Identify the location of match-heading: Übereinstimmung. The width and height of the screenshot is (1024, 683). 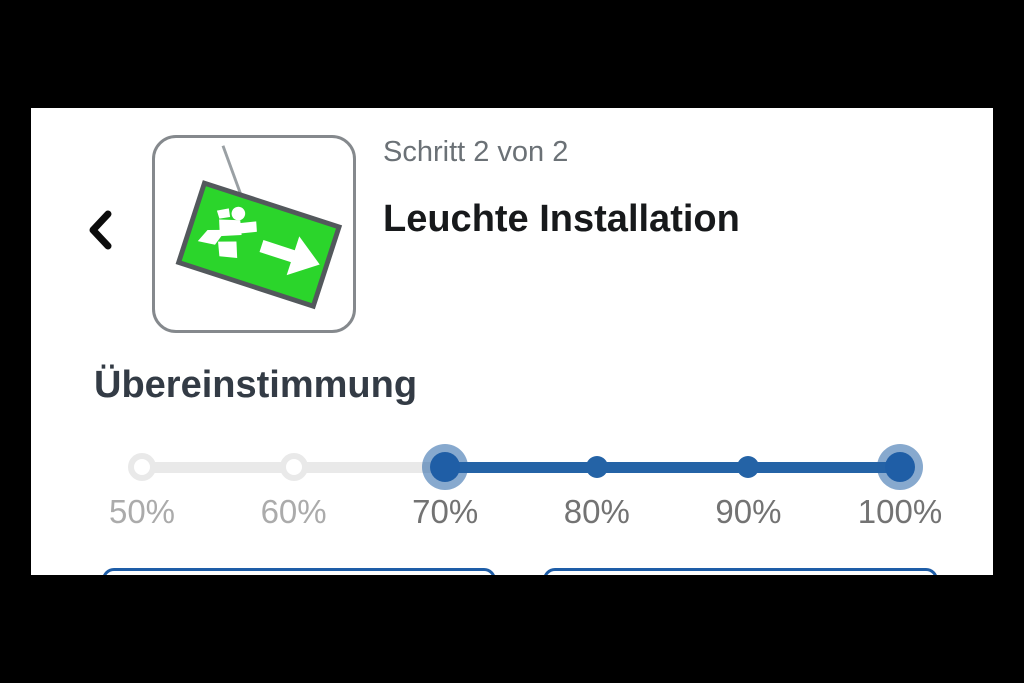
(256, 385).